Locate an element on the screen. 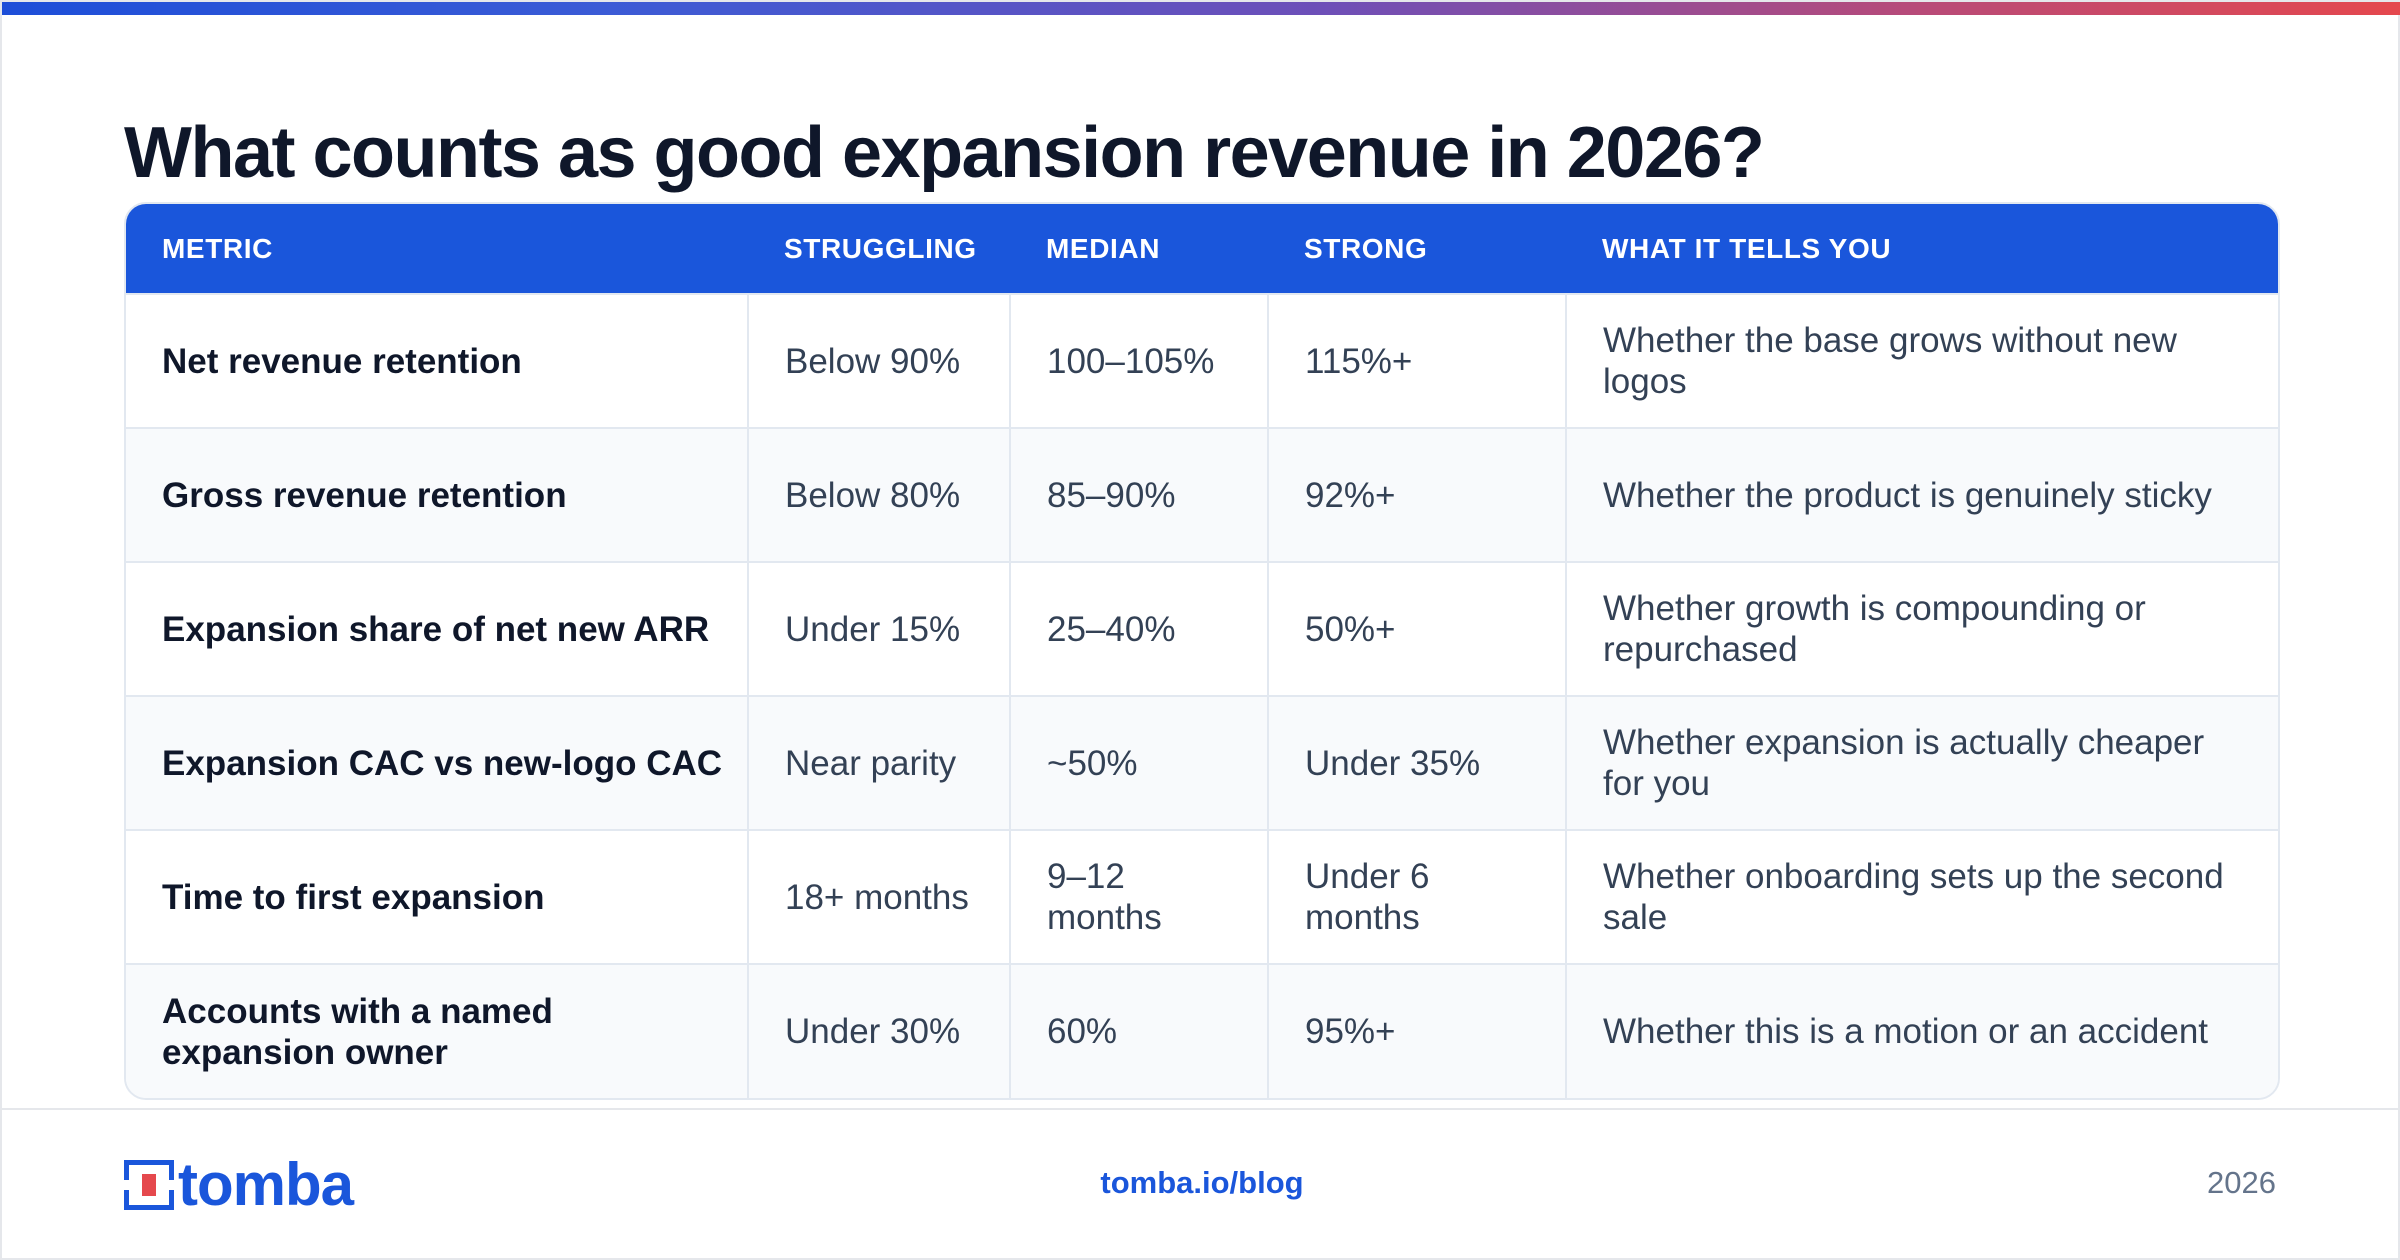 Image resolution: width=2400 pixels, height=1260 pixels. strong-cell: 92%+ is located at coordinates (1416, 494).